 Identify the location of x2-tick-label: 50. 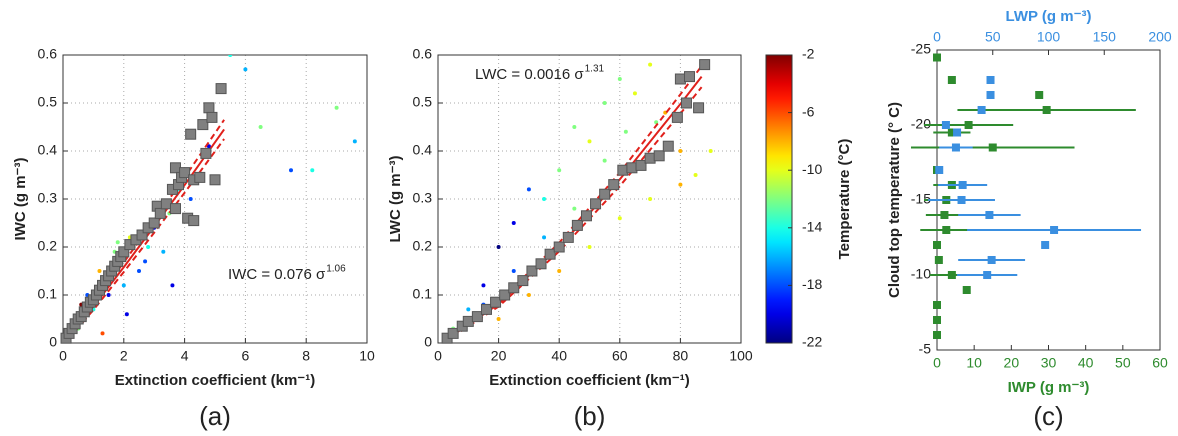
(993, 37).